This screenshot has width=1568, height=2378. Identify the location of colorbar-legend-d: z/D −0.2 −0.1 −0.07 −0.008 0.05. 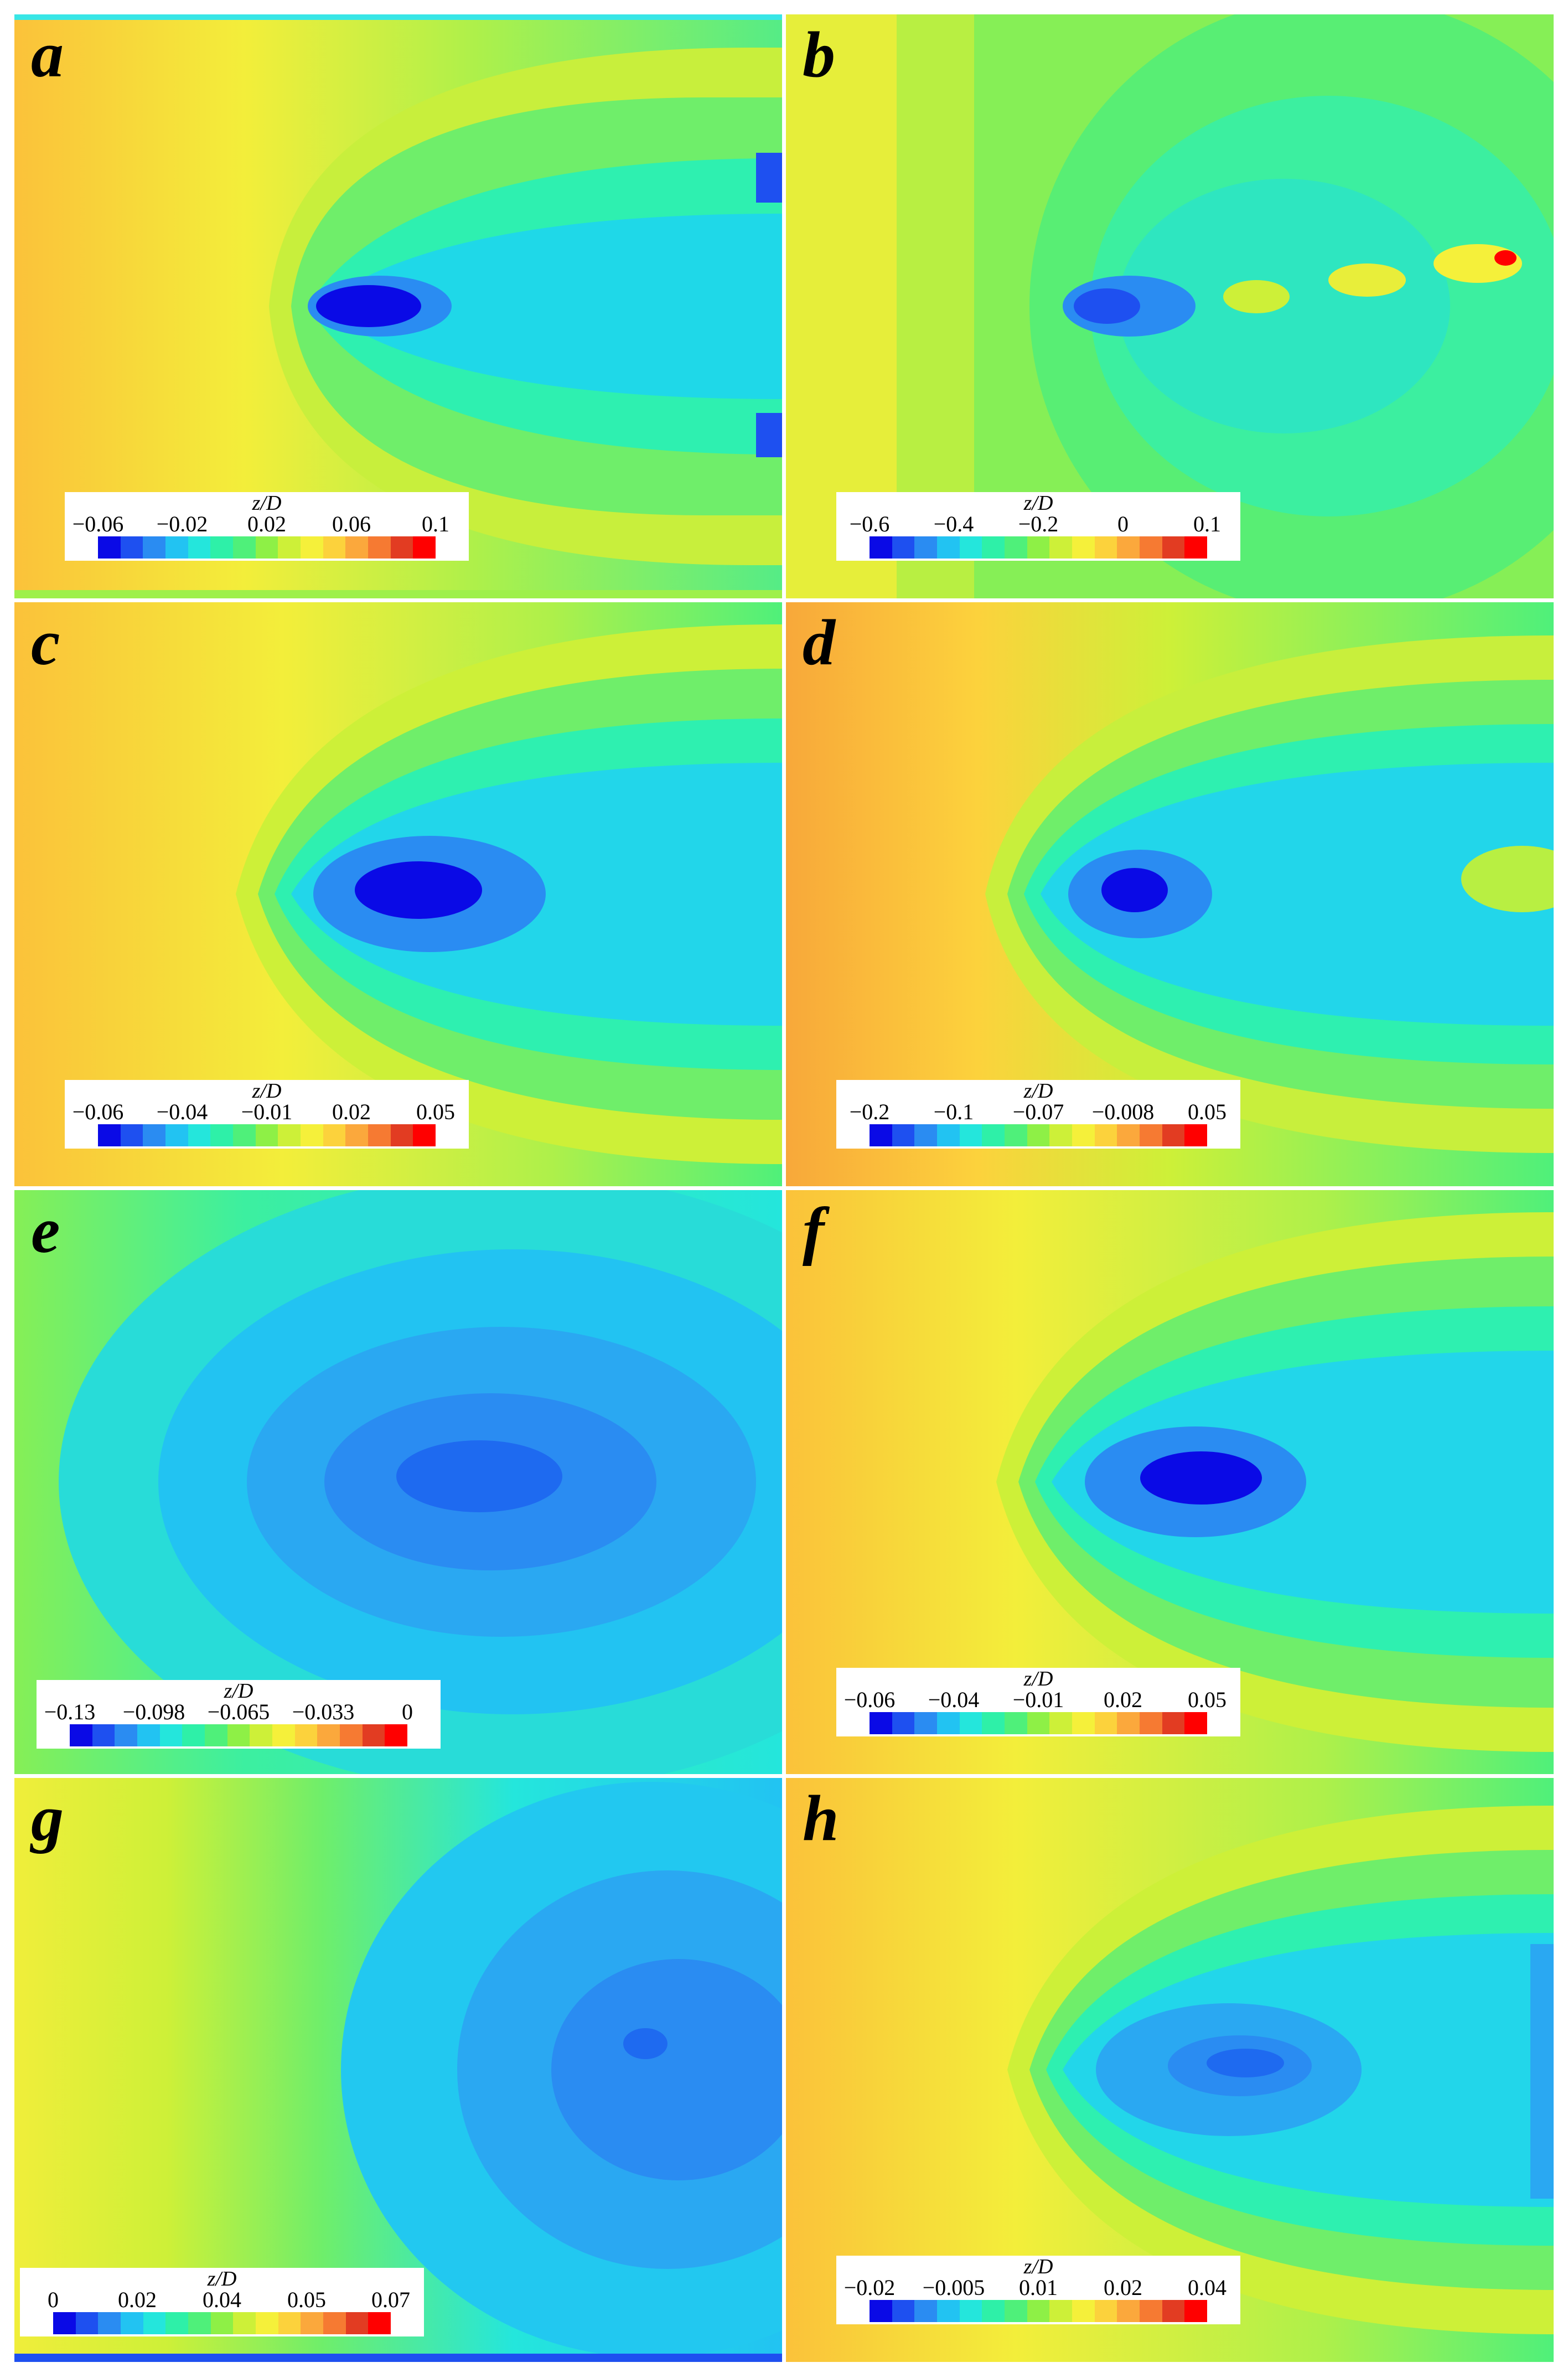
(1038, 1114).